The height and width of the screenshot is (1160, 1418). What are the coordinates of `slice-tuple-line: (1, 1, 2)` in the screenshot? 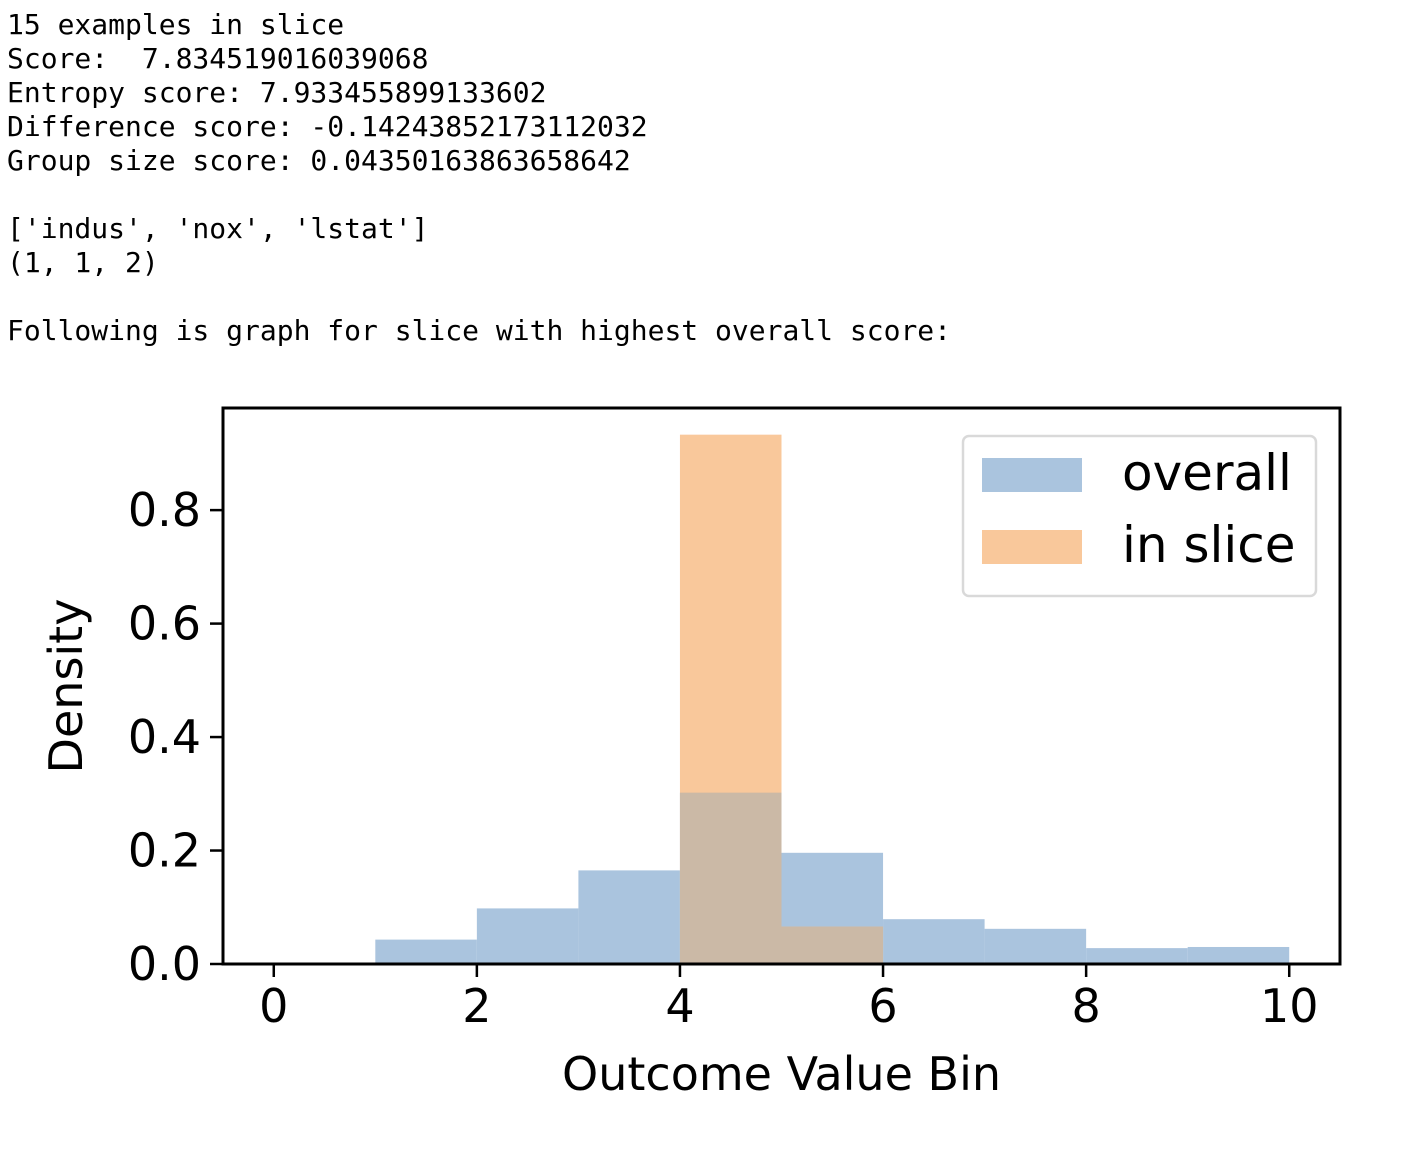 It's located at (83, 262).